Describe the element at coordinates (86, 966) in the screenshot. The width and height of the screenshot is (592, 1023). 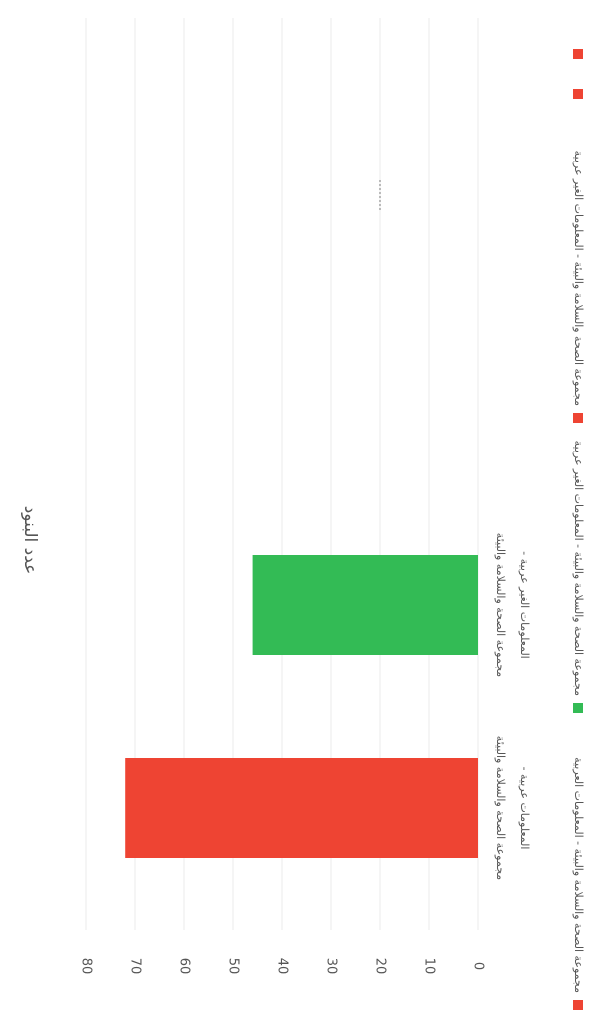
I see `tick-label: 80` at that location.